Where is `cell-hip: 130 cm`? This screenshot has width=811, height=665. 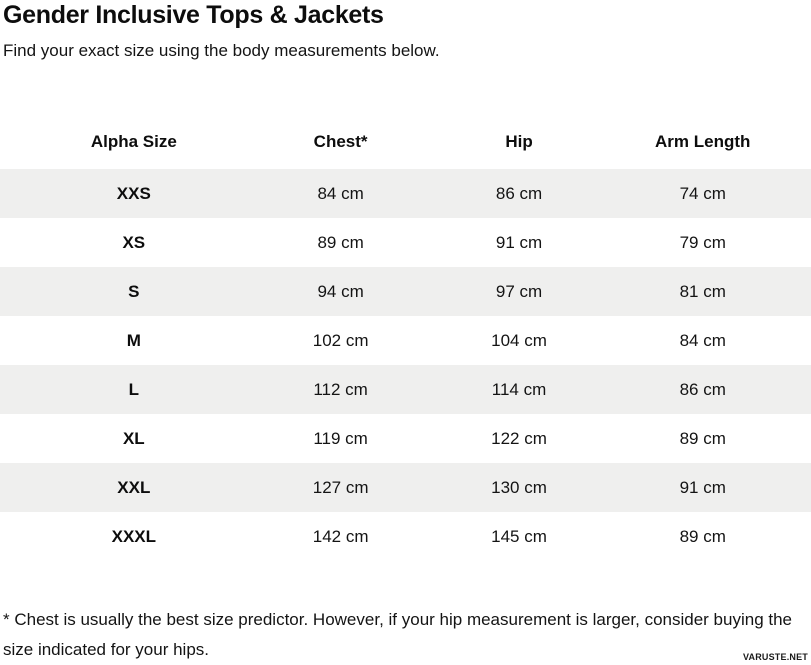
cell-hip: 130 cm is located at coordinates (519, 487).